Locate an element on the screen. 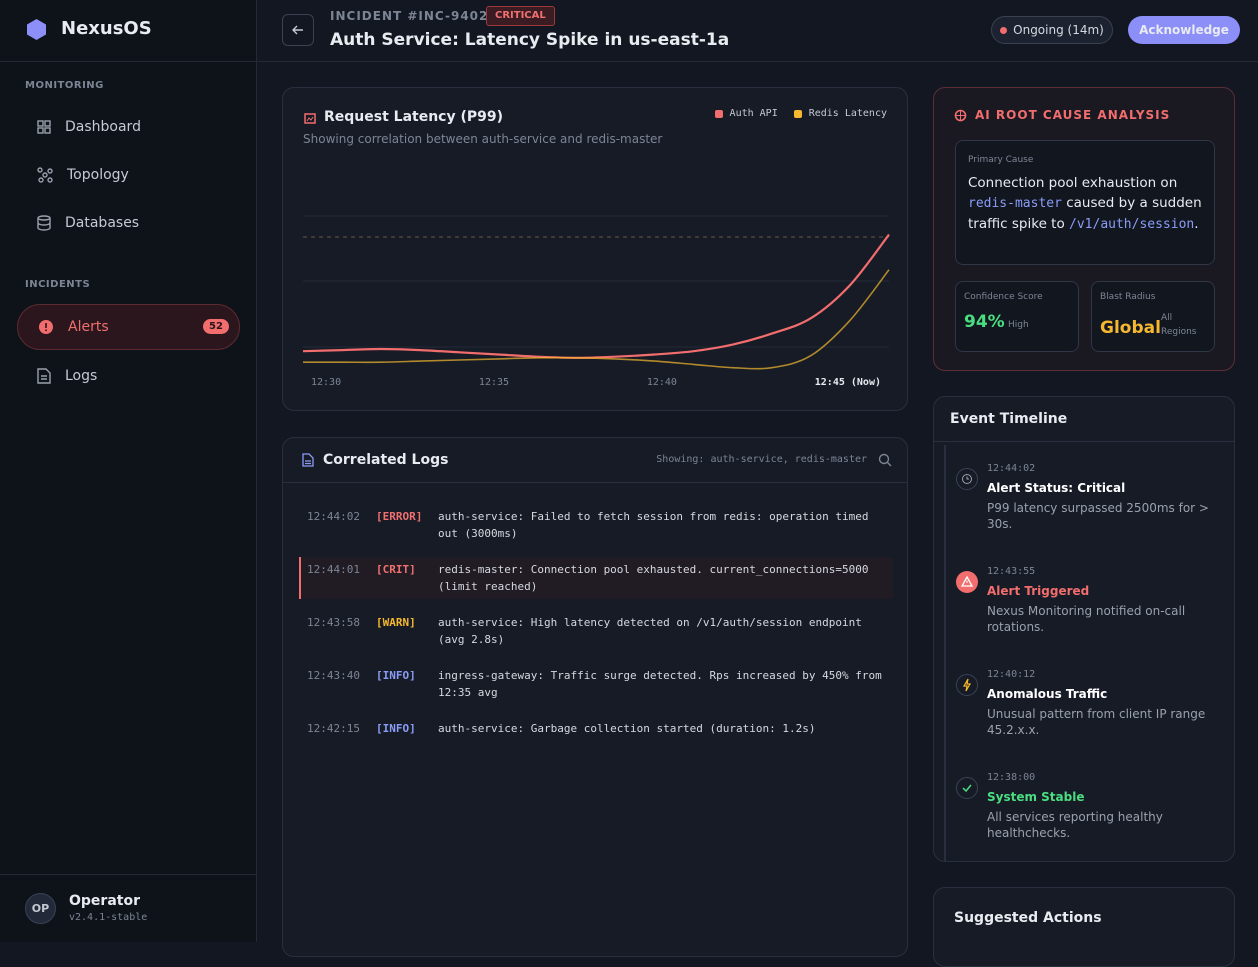 This screenshot has width=1258, height=967. back-button is located at coordinates (298, 30).